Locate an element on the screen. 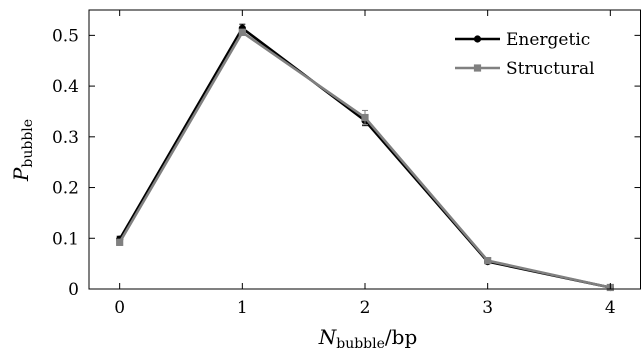  x-axis-label: Nbubble/bp is located at coordinates (368, 338).